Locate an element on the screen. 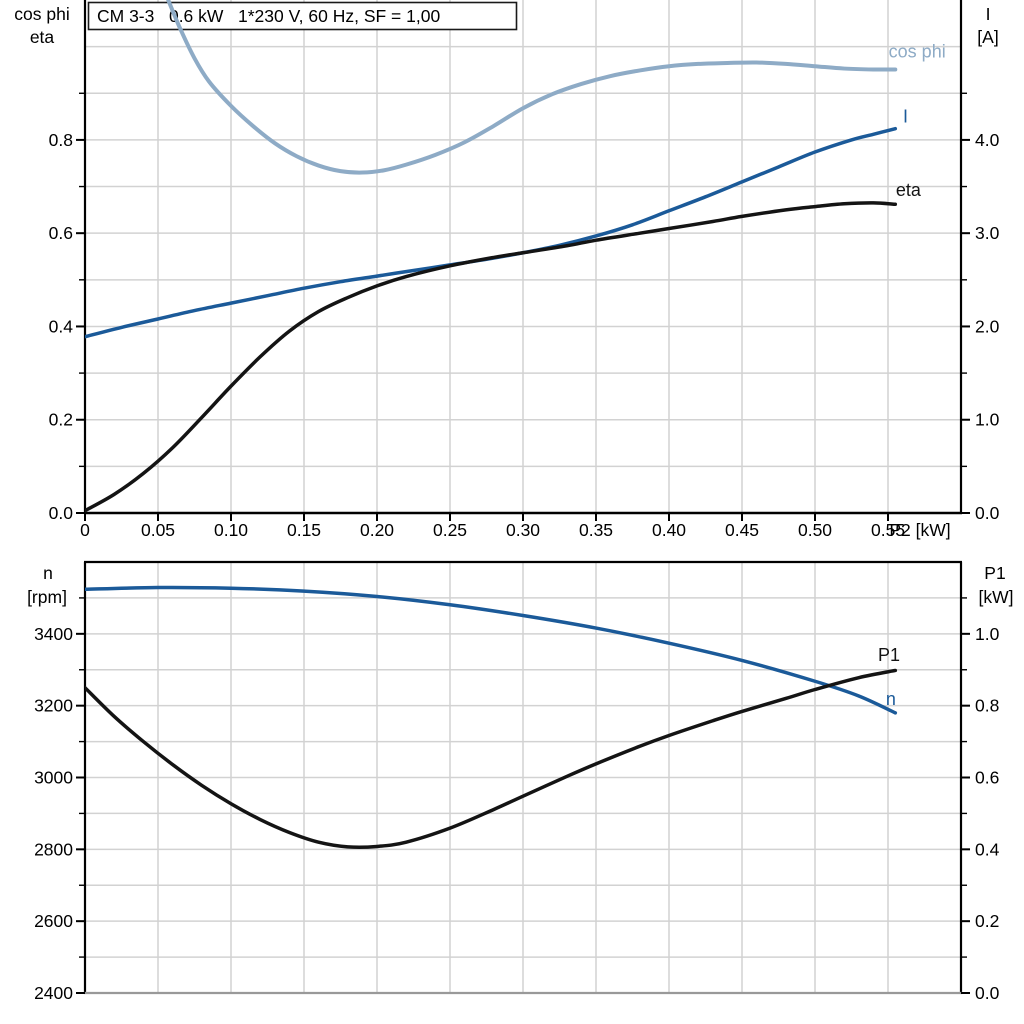 This screenshot has width=1024, height=1024. curve-label-cos-phi: cos phi is located at coordinates (917, 51).